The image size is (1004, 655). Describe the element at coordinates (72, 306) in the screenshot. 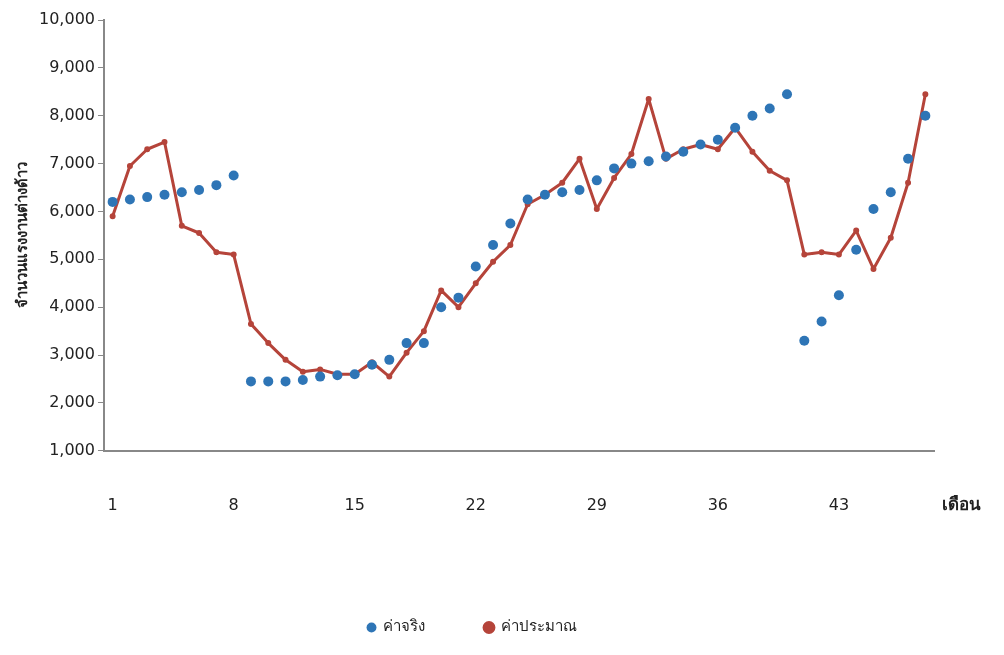

I see `y-tick-label: 4,000` at that location.